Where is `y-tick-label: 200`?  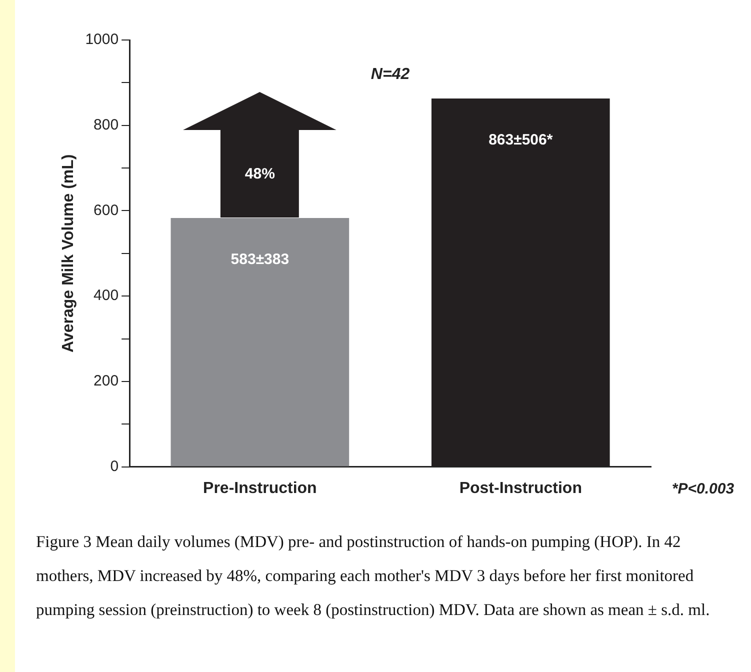
y-tick-label: 200 is located at coordinates (106, 381).